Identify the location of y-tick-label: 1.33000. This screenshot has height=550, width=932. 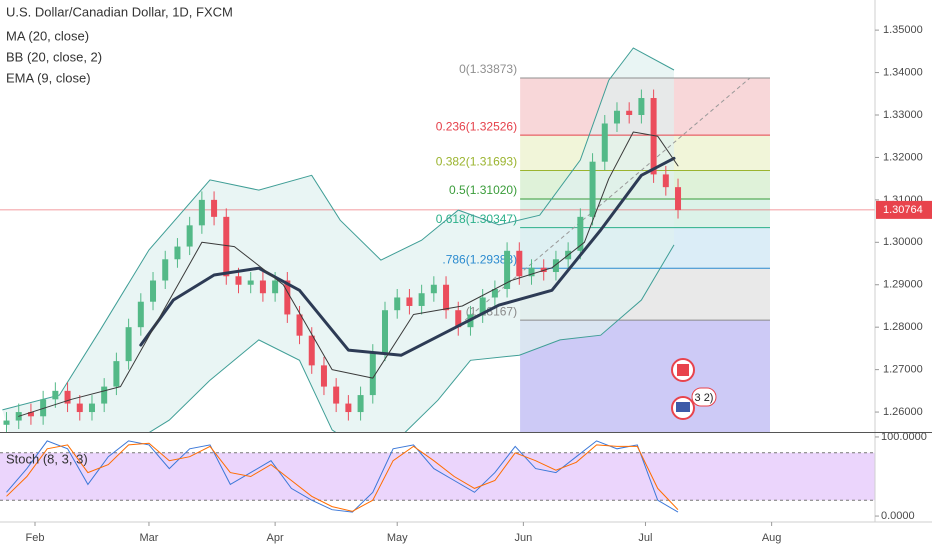
(903, 115).